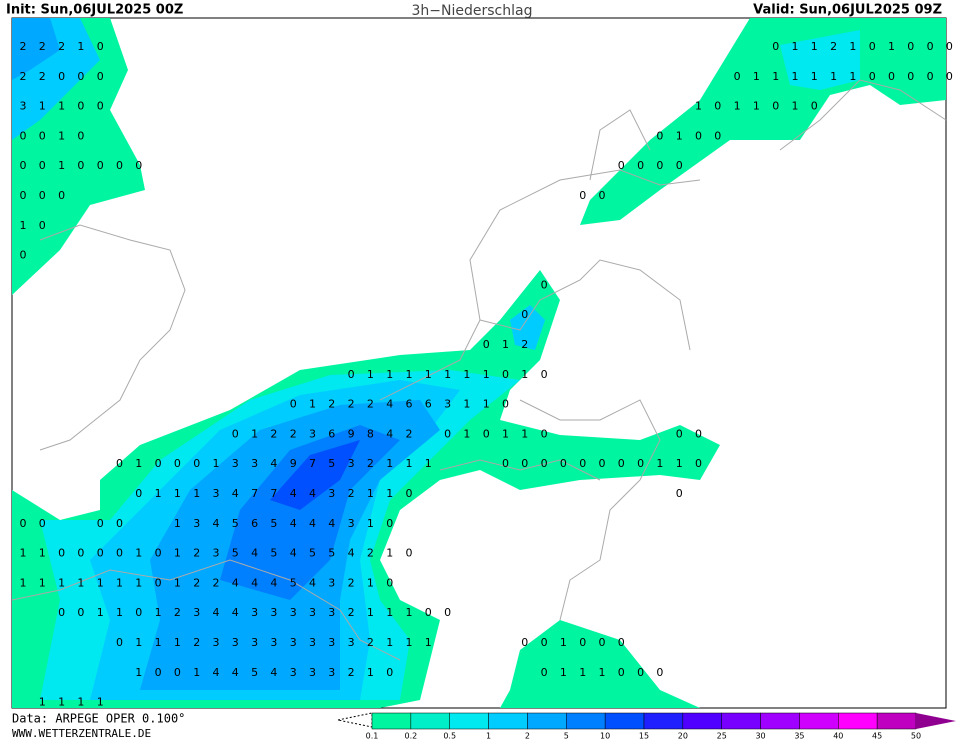 The width and height of the screenshot is (959, 741). What do you see at coordinates (293, 463) in the screenshot?
I see `grid-value: 9` at bounding box center [293, 463].